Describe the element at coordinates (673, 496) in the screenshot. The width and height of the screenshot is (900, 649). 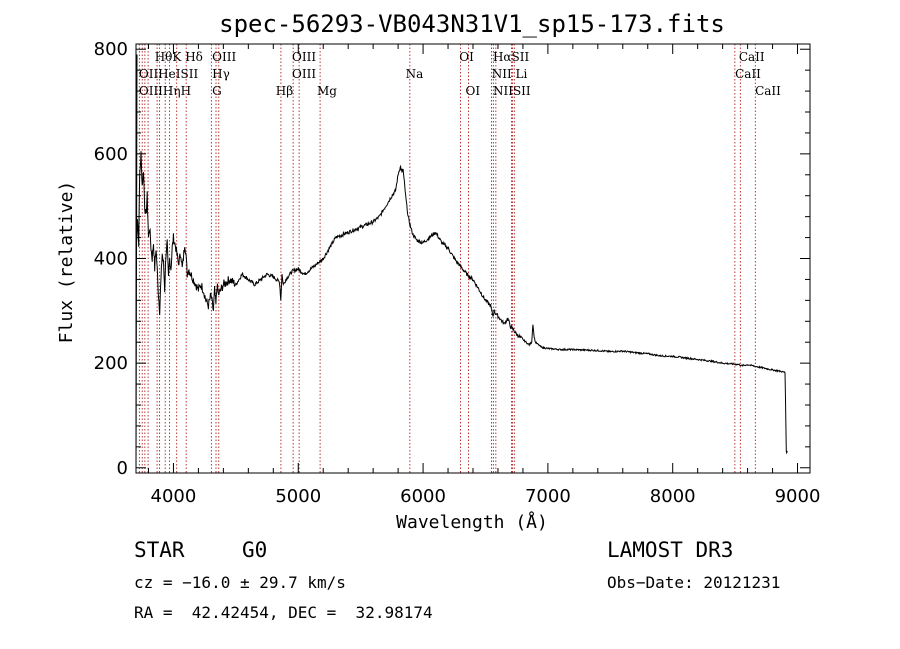
I see `x-tick-label: 8000` at that location.